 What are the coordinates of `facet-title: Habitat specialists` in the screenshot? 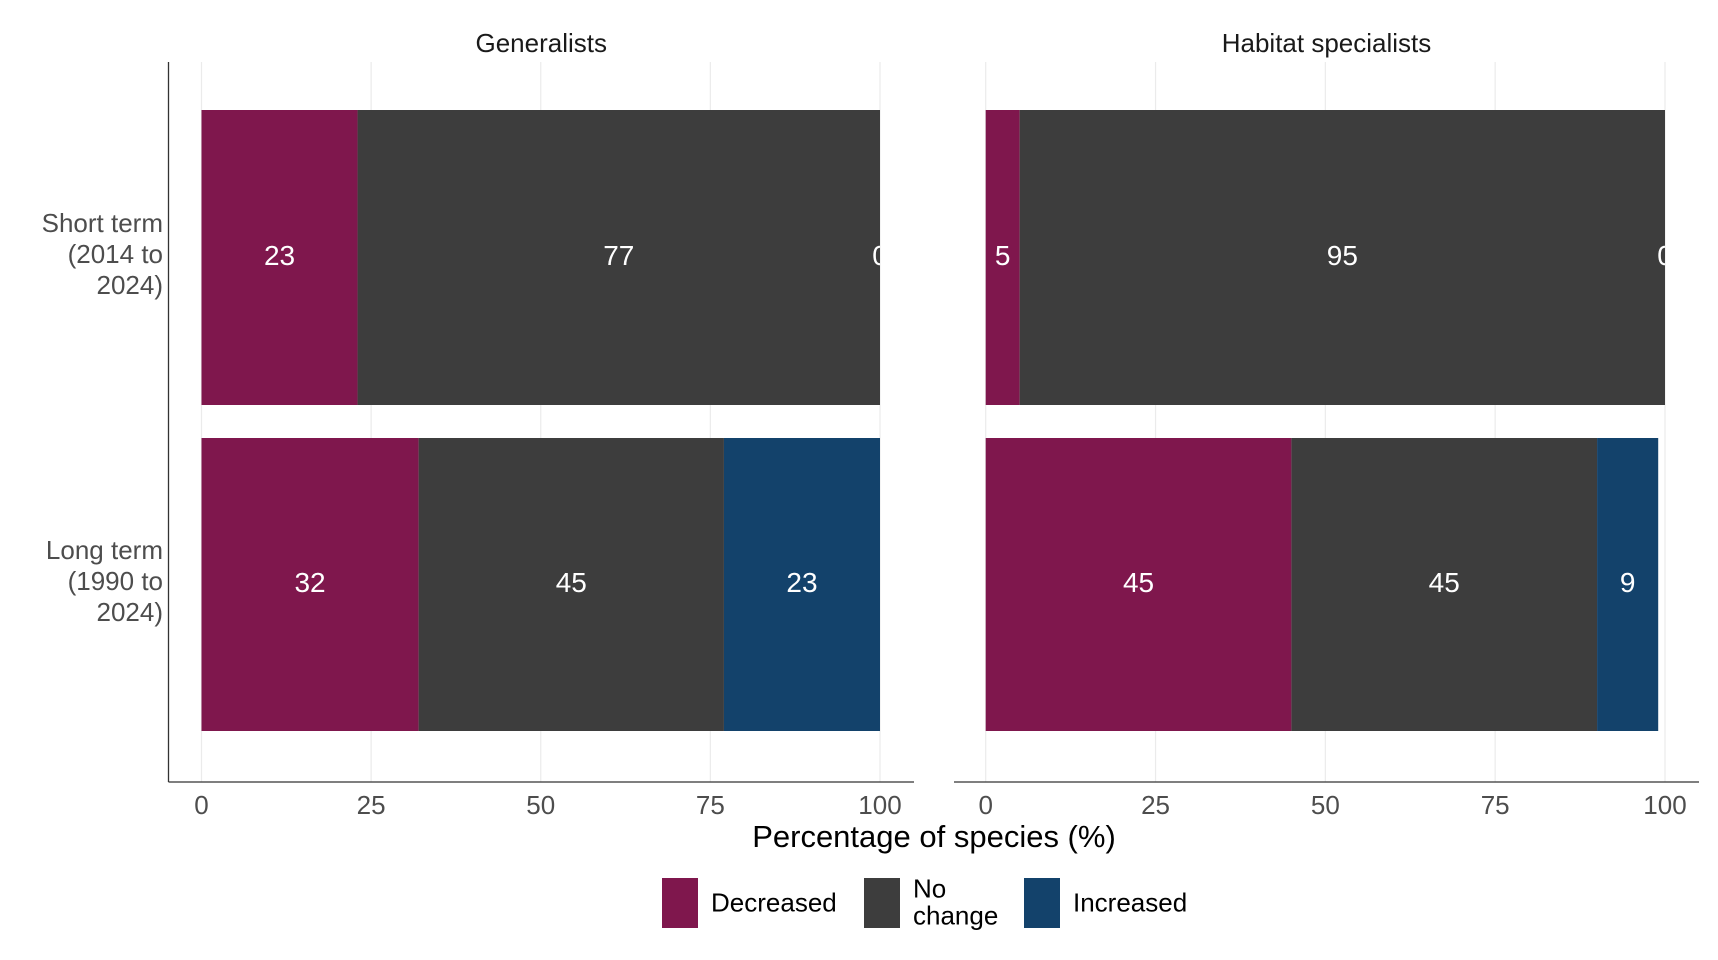 It's located at (1327, 43).